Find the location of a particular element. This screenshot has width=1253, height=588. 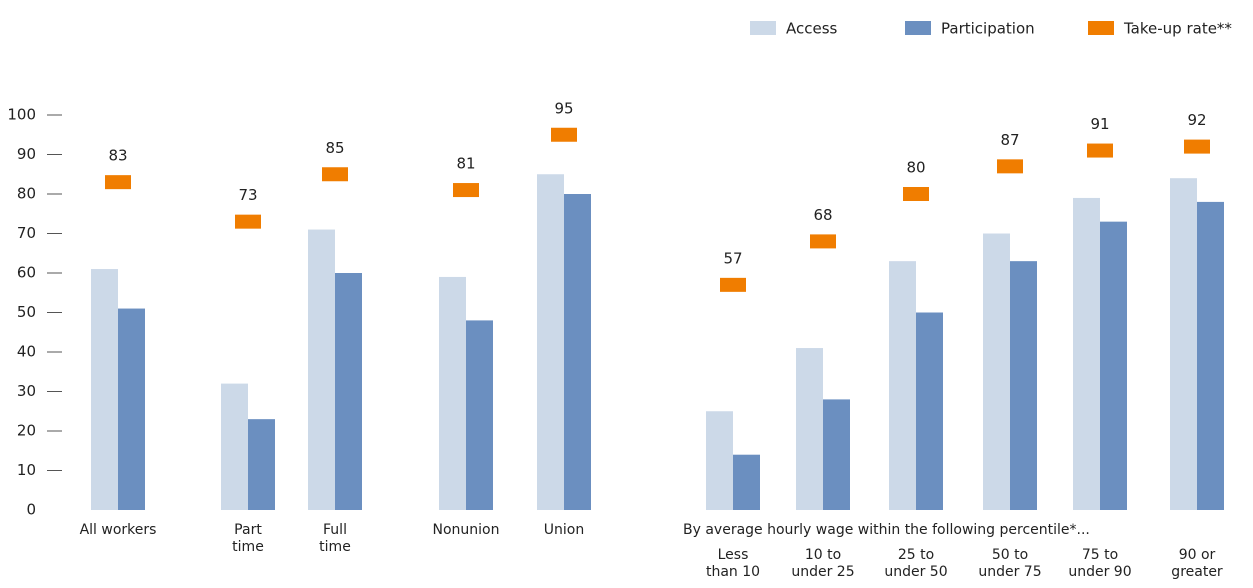

data-label: 80 is located at coordinates (915, 168).